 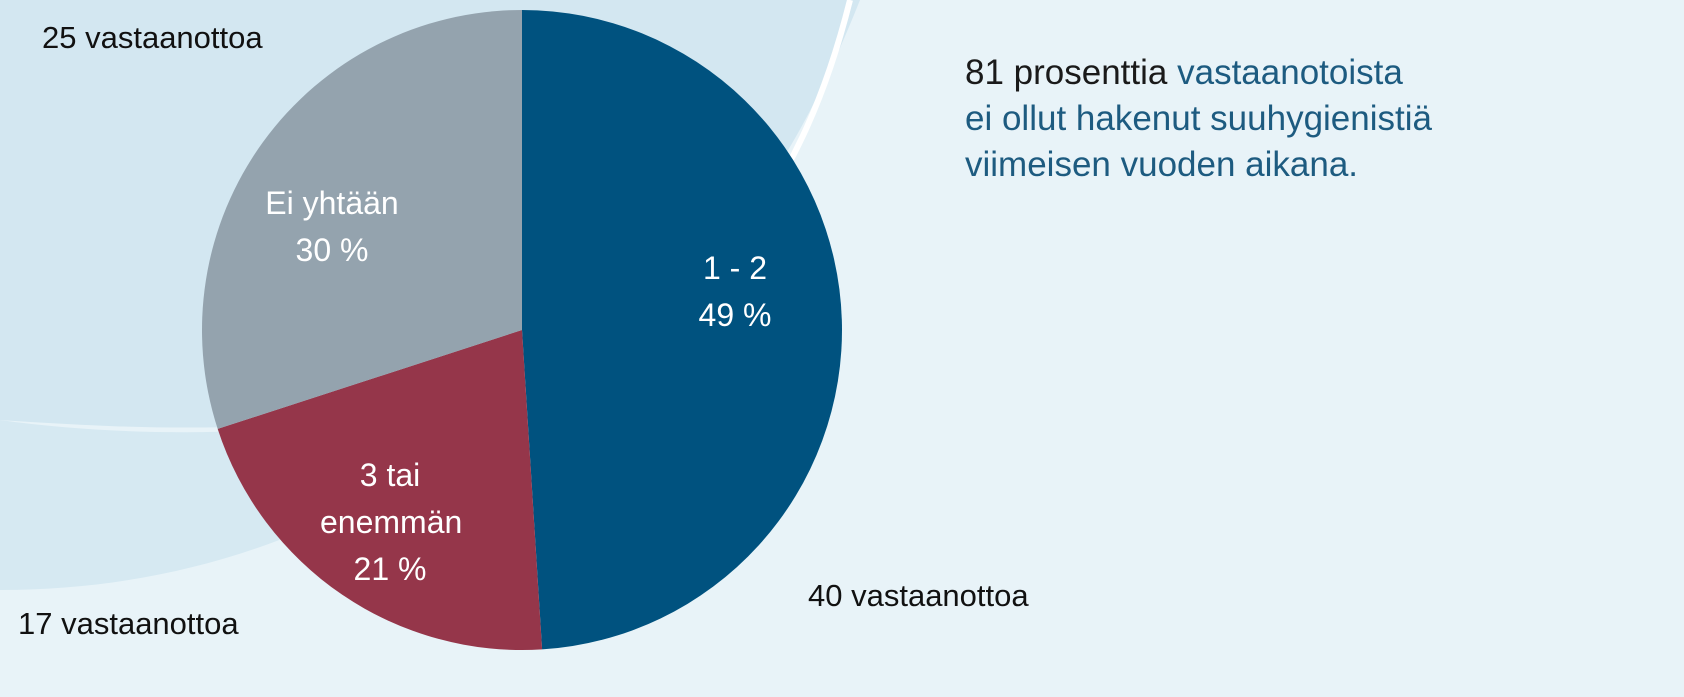 I want to click on slice-label: 3 tai enemmän 21 %, so click(x=391, y=522).